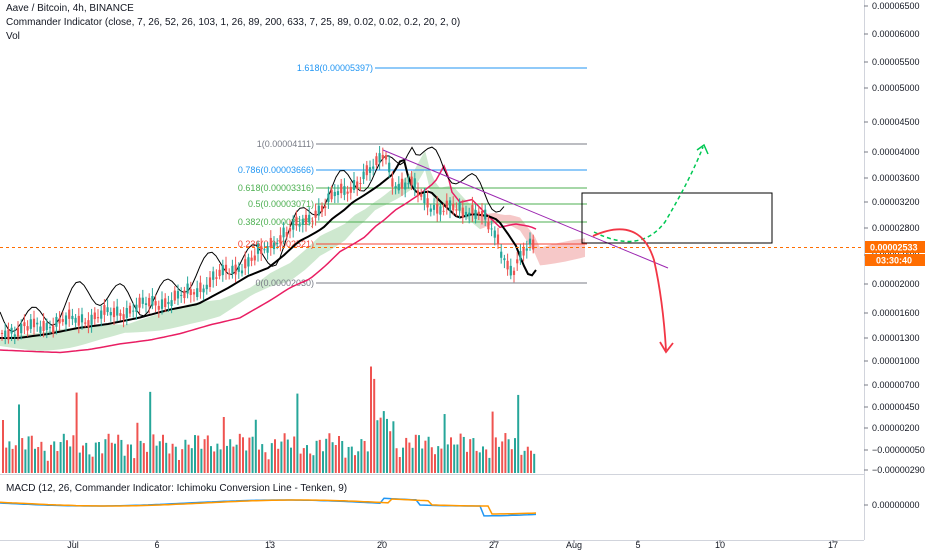 The height and width of the screenshot is (555, 932). What do you see at coordinates (637, 545) in the screenshot?
I see `time-tick-label: 5` at bounding box center [637, 545].